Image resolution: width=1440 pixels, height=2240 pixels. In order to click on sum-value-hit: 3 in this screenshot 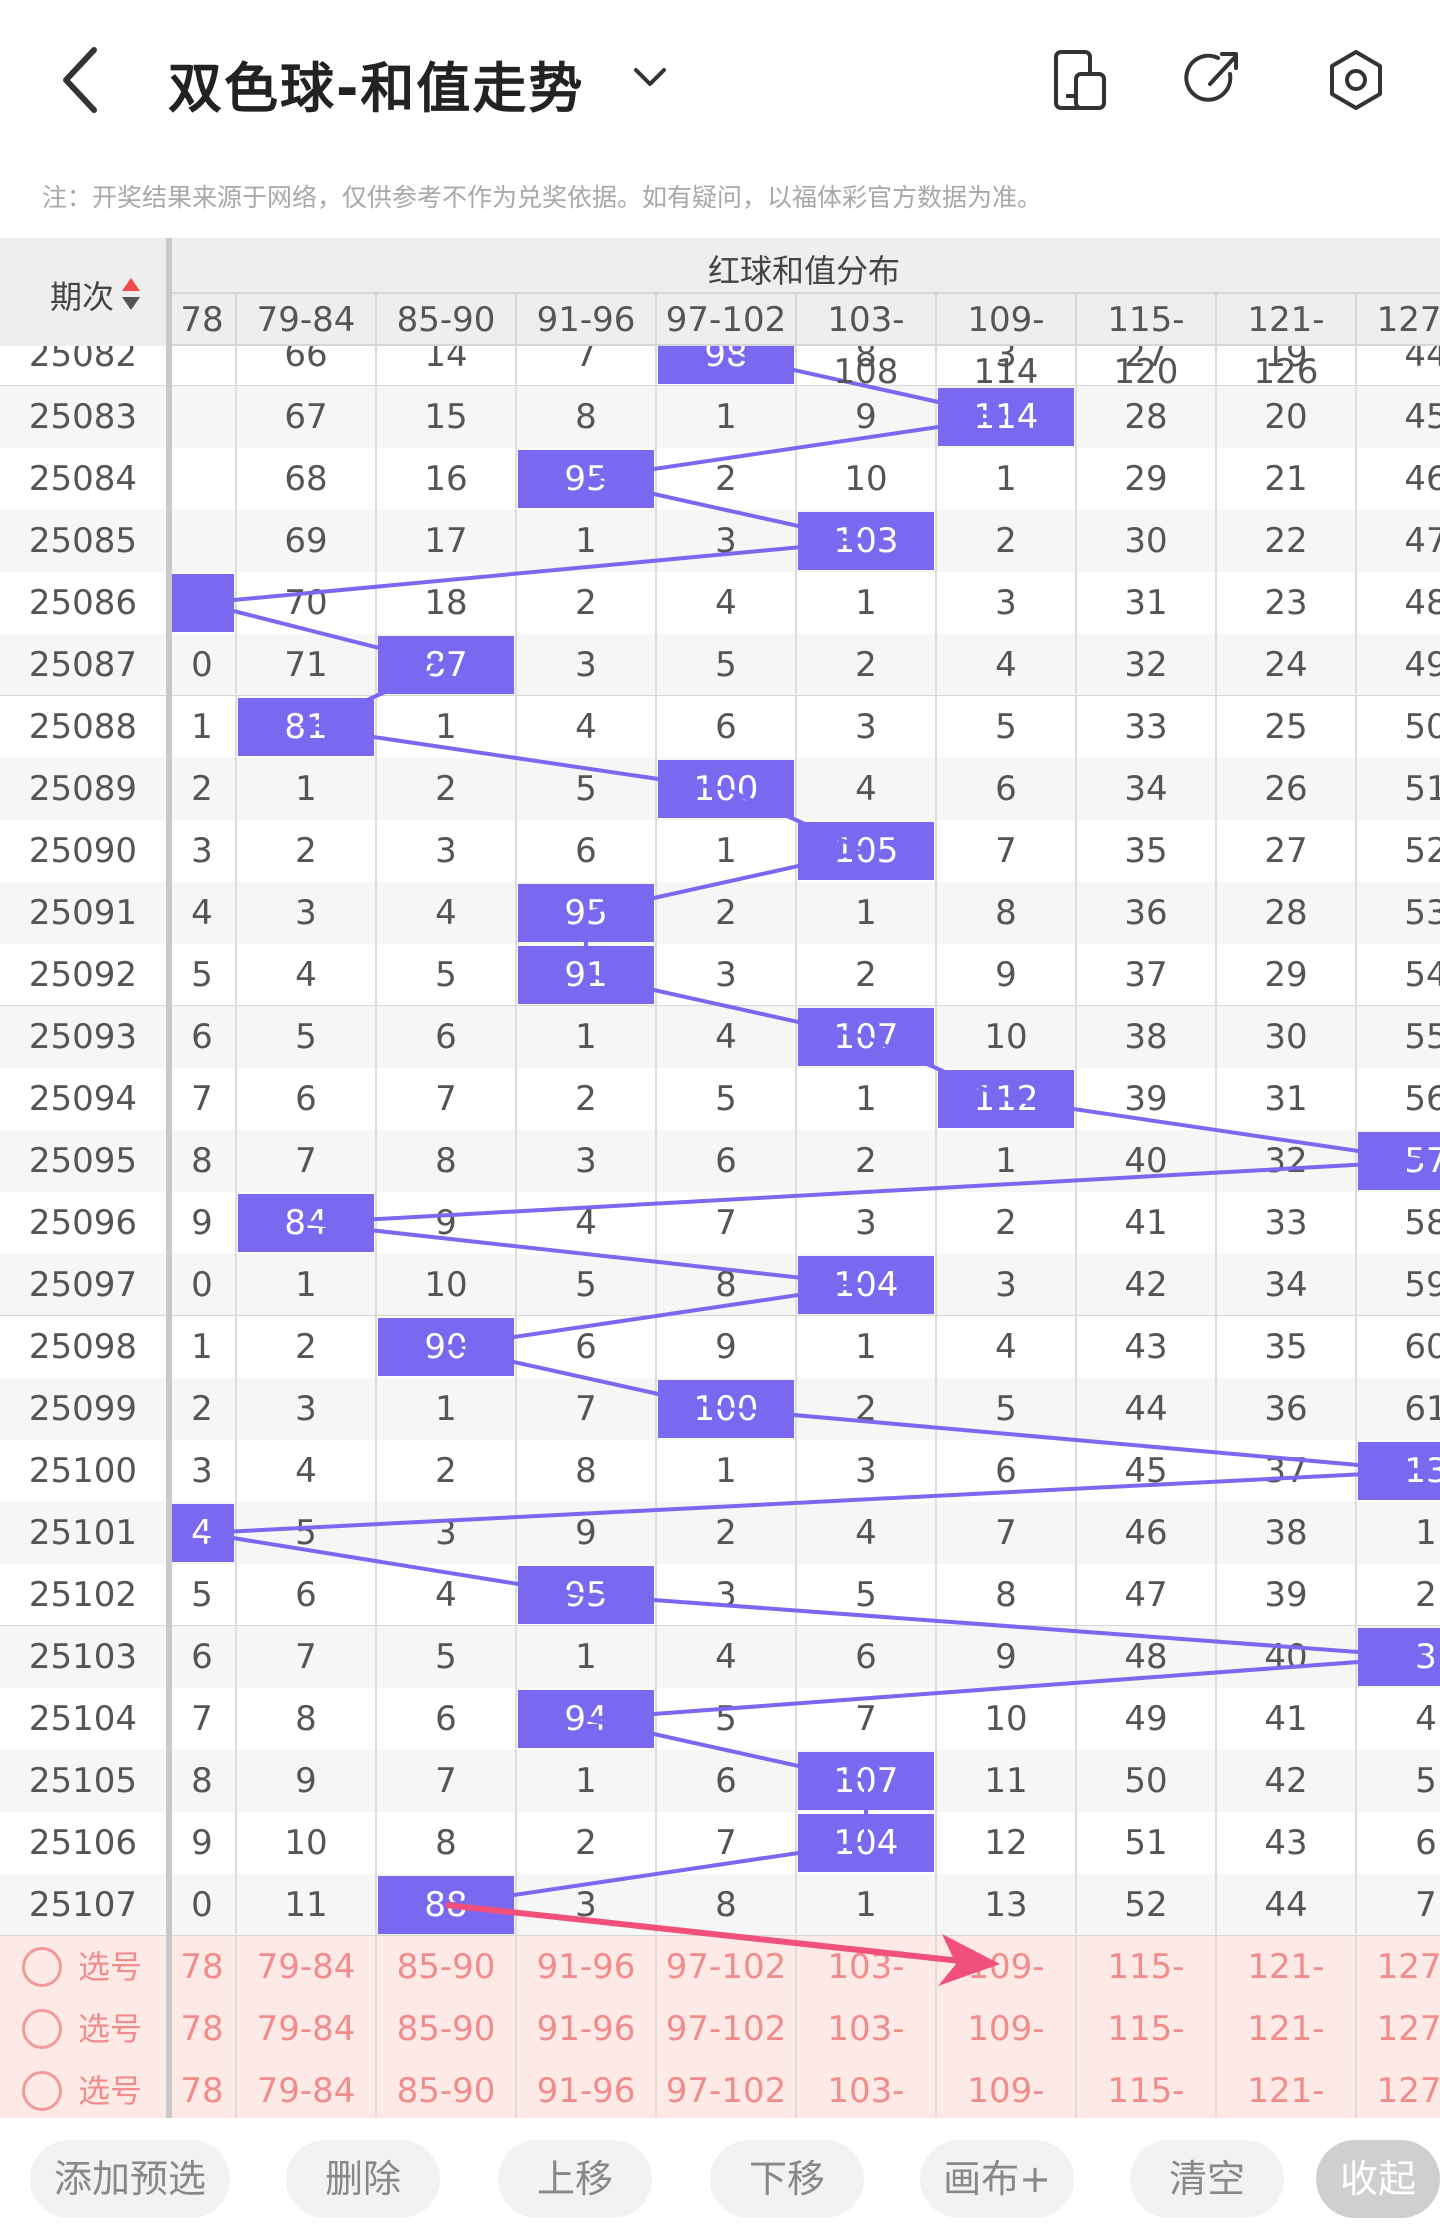, I will do `click(1399, 1657)`.